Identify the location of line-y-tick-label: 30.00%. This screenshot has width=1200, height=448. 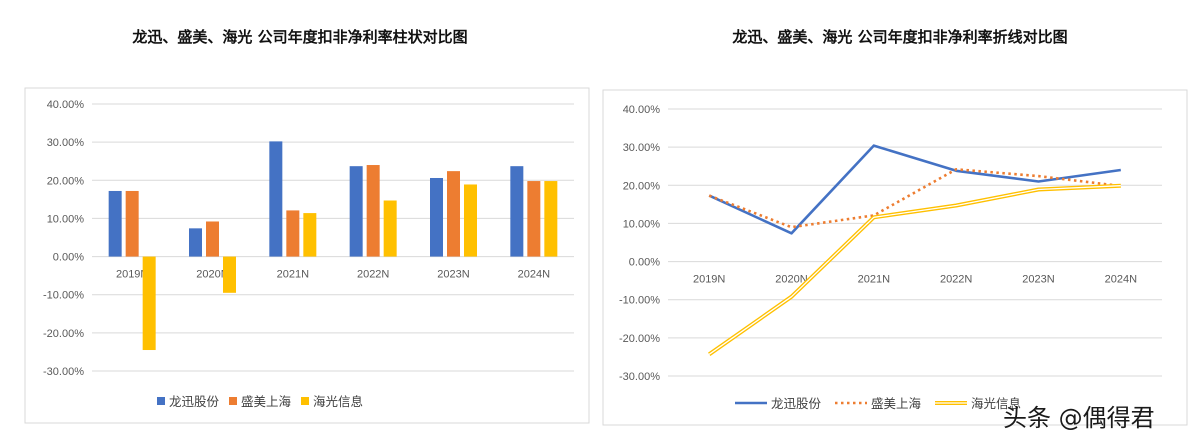
(642, 148).